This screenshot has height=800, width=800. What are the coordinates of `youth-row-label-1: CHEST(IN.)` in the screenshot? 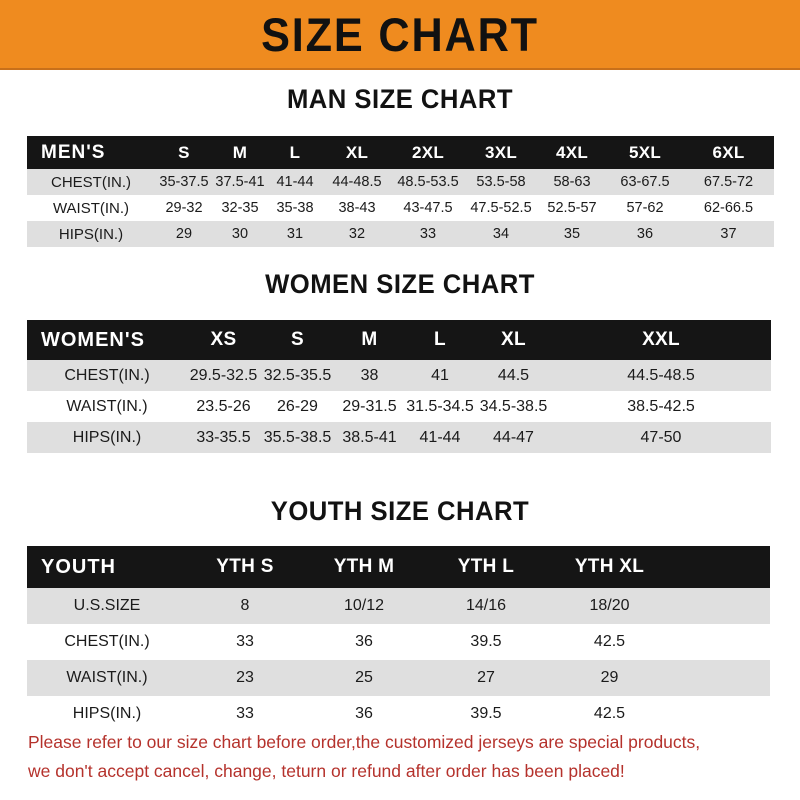 It's located at (107, 642).